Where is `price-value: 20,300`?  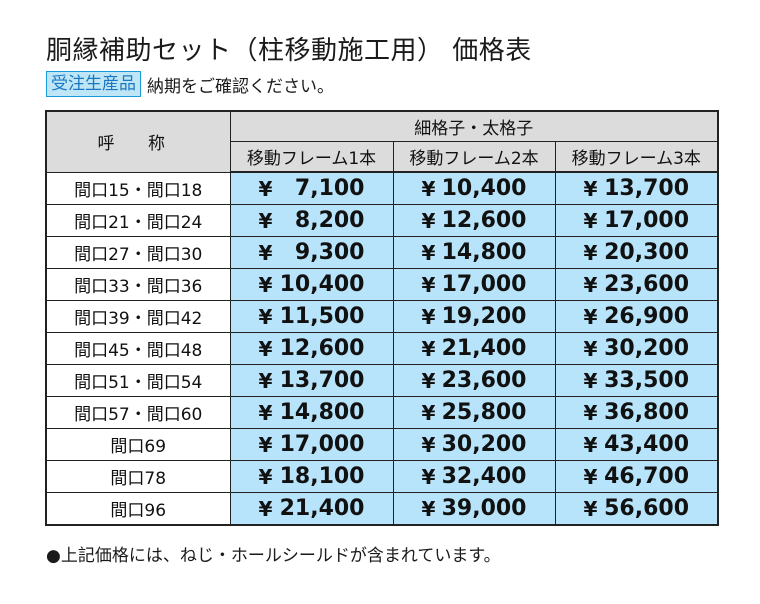
price-value: 20,300 is located at coordinates (647, 252).